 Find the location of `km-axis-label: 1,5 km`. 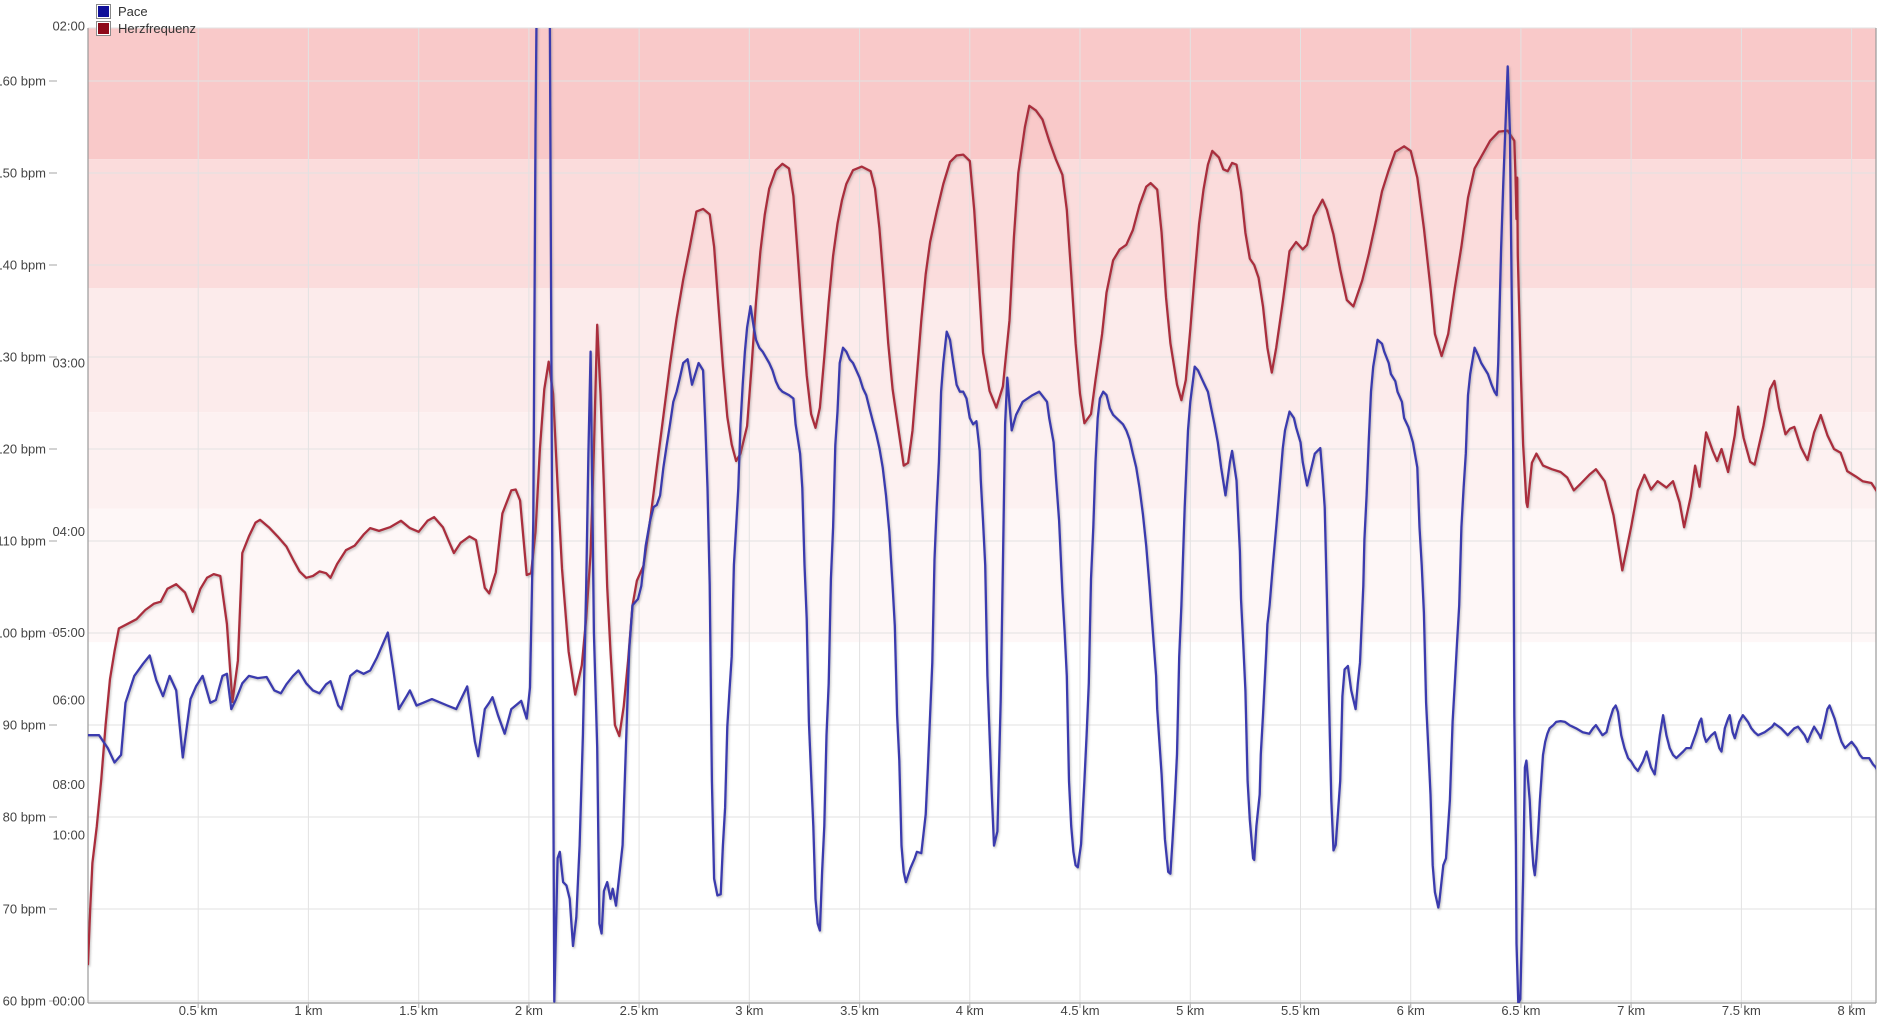

km-axis-label: 1,5 km is located at coordinates (418, 1009).